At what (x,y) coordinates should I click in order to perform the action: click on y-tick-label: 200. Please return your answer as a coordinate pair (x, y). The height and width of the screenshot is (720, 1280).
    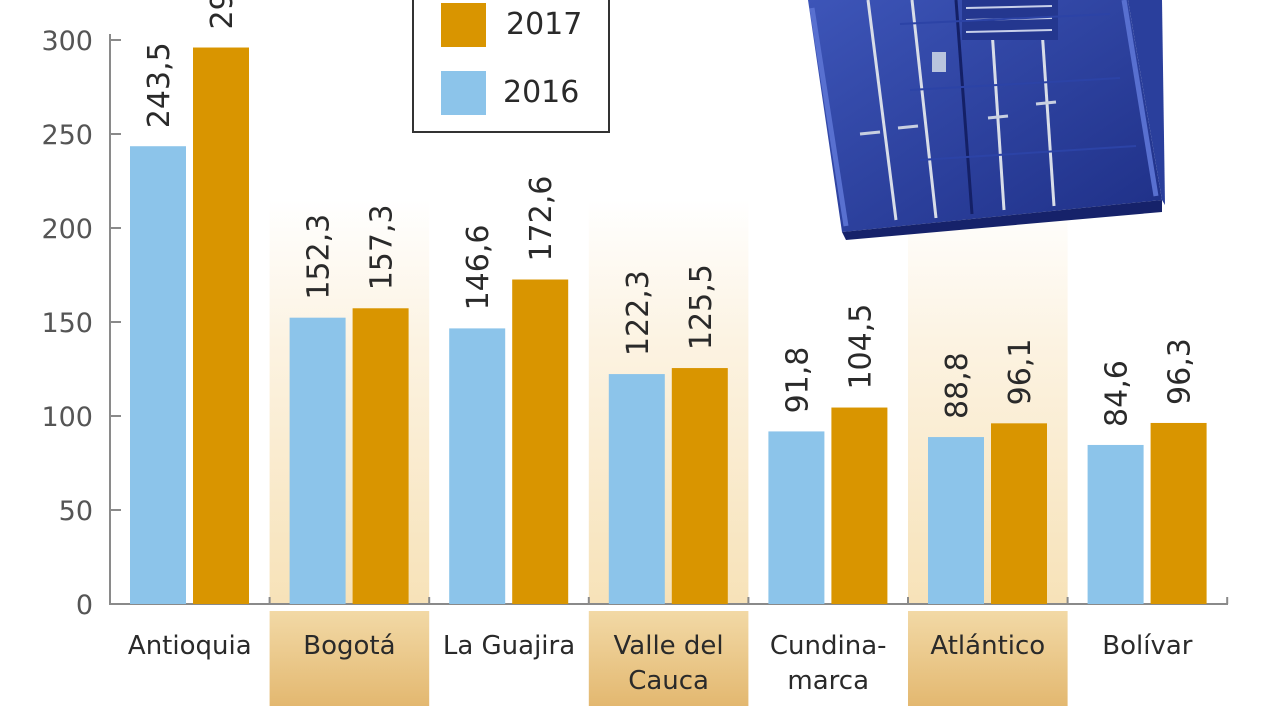
    Looking at the image, I should click on (67, 229).